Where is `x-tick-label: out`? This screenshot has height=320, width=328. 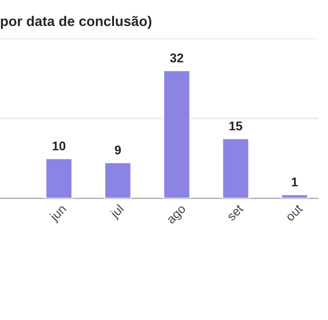
x-tick-label: out is located at coordinates (294, 213).